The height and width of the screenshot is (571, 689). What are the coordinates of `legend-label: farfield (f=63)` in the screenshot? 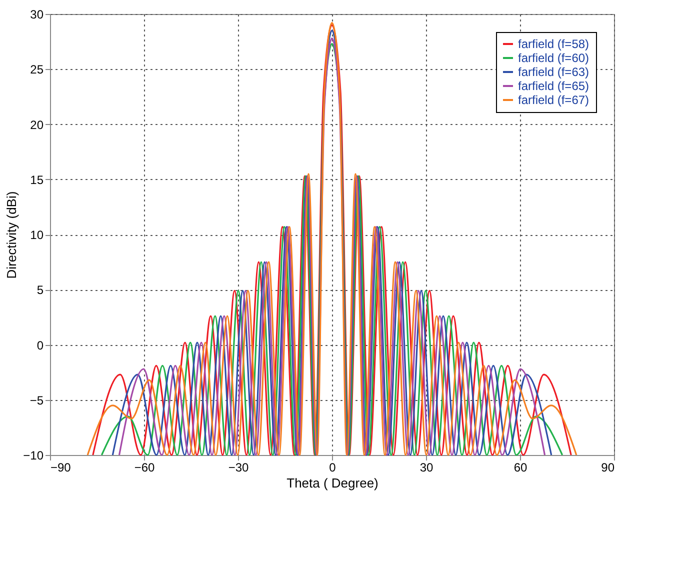 It's located at (554, 72).